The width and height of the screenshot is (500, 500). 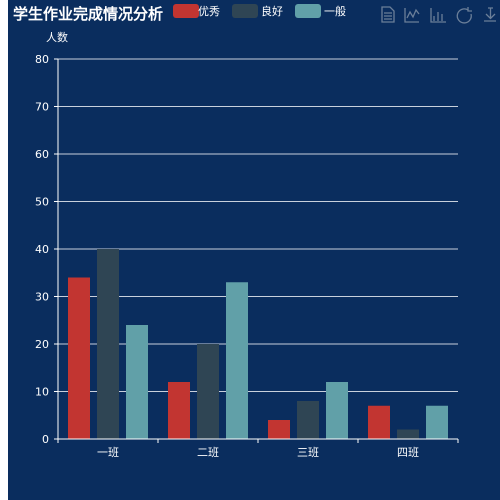 What do you see at coordinates (308, 452) in the screenshot?
I see `x-tick-label: 三班` at bounding box center [308, 452].